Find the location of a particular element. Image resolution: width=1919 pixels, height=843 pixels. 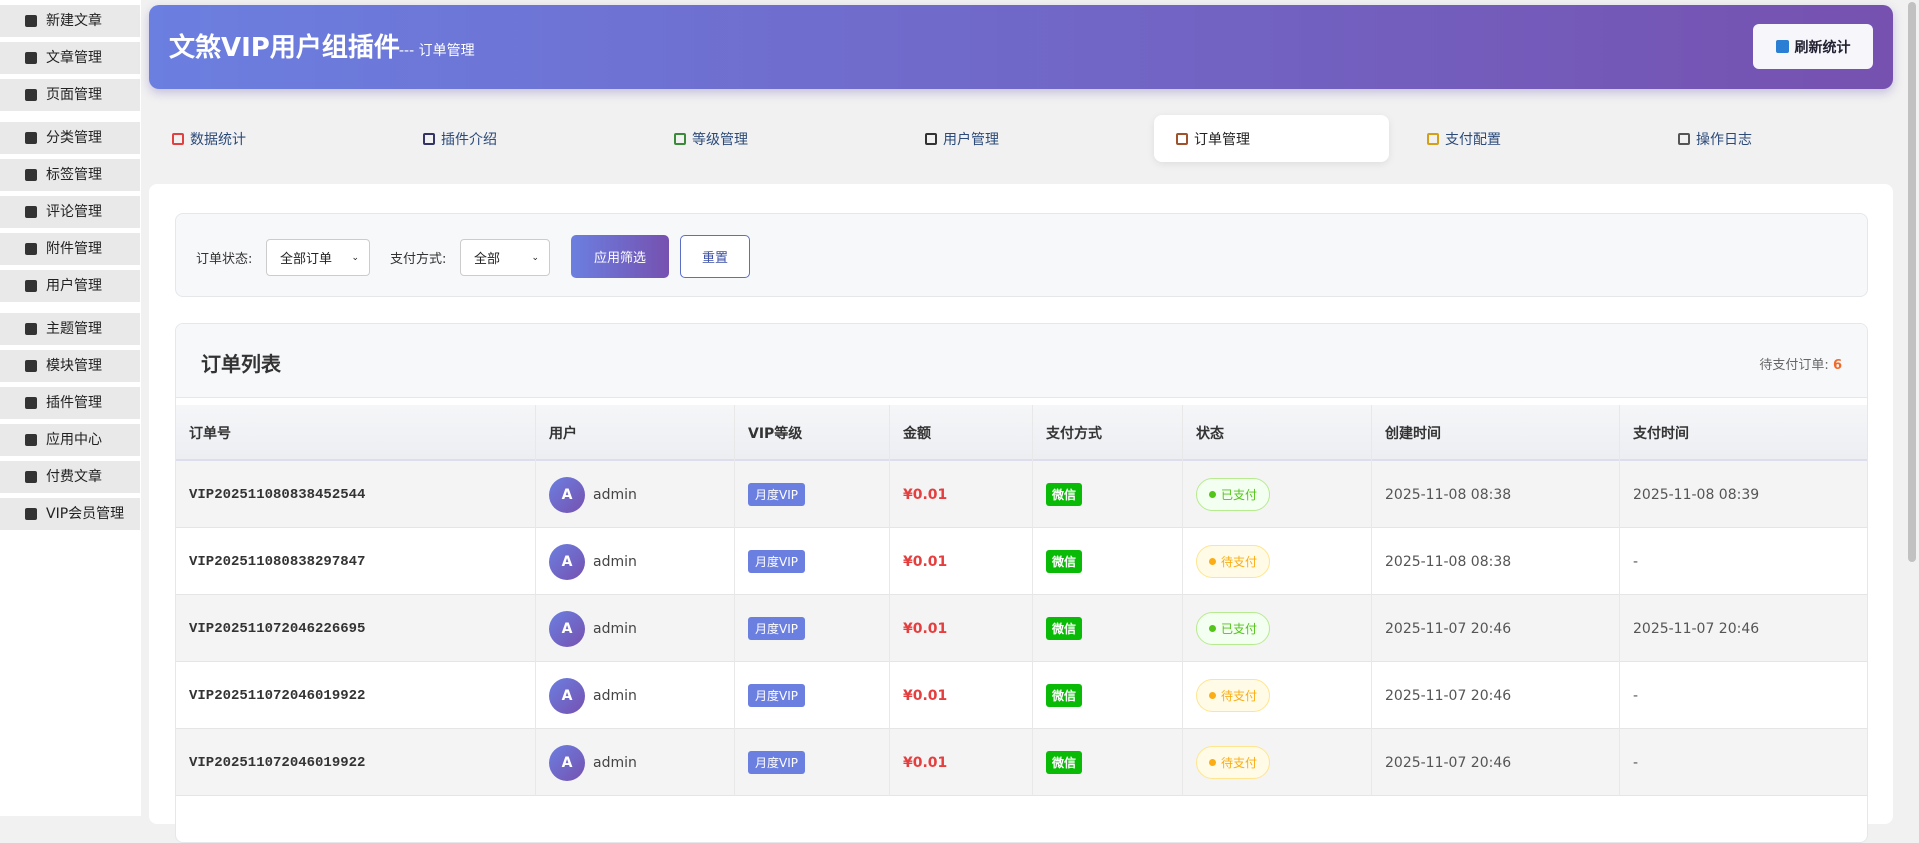

sidebar-item: 标签管理 is located at coordinates (70, 175).